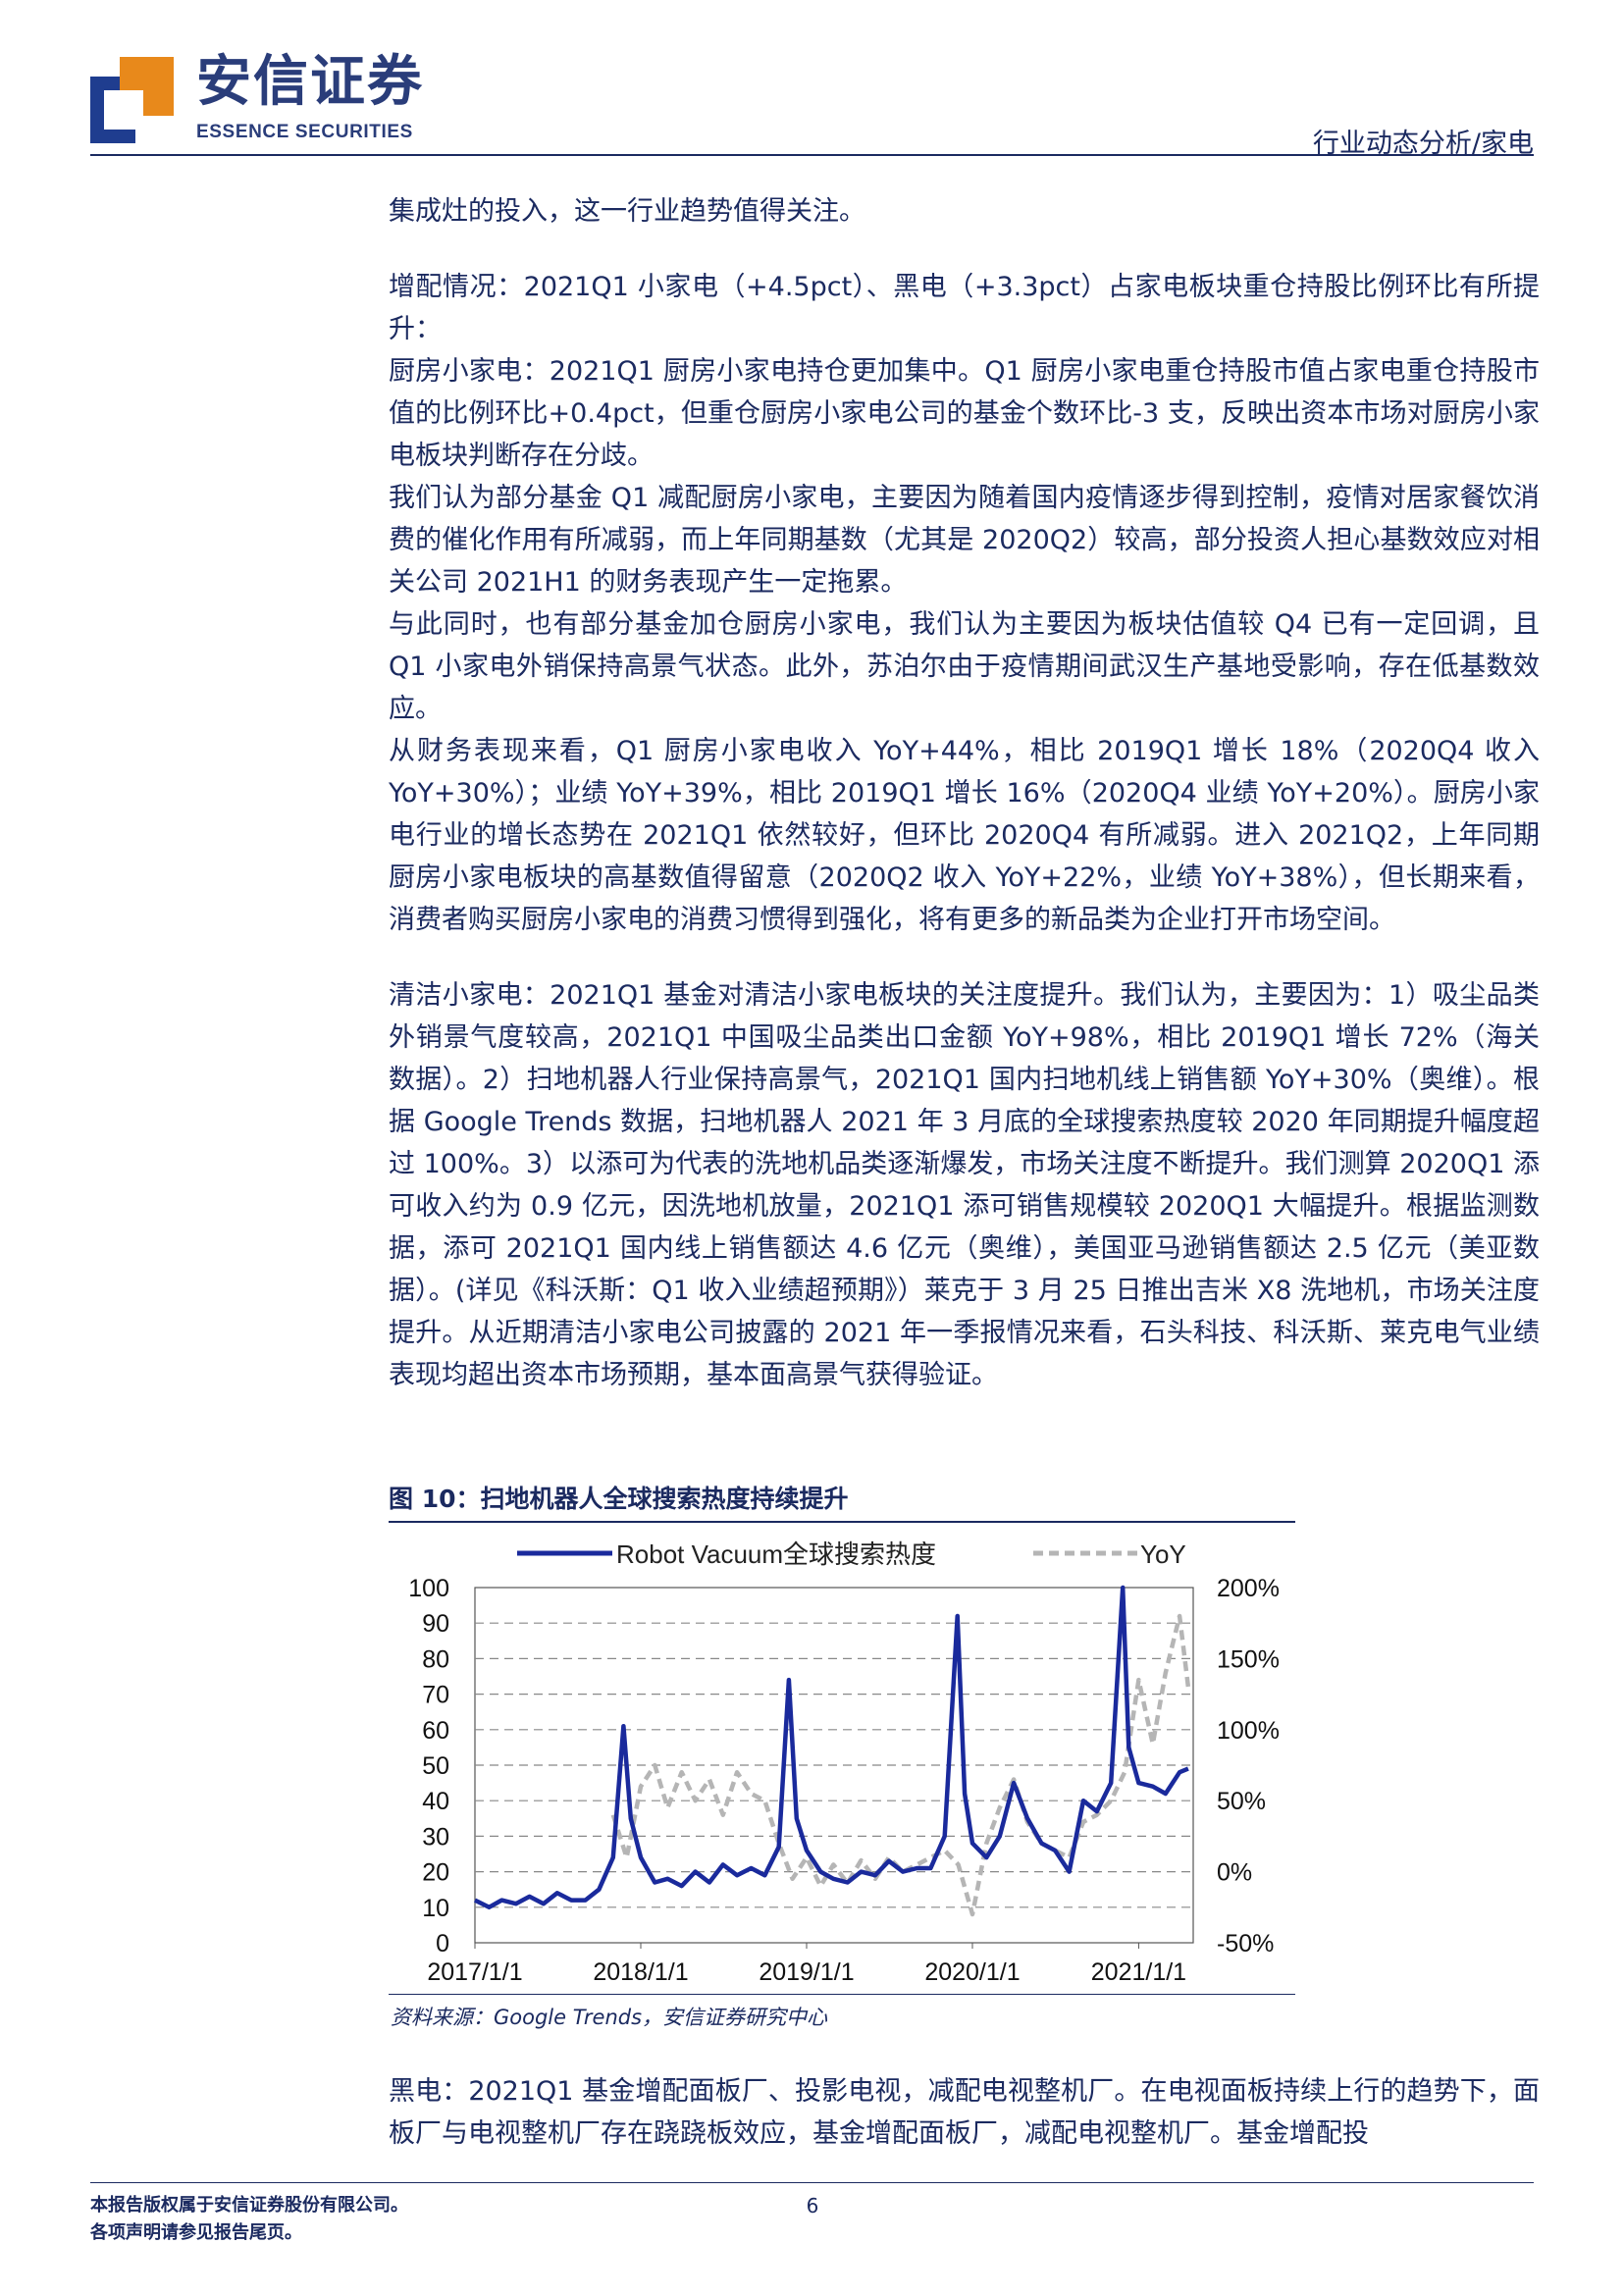 This screenshot has width=1624, height=2296. Describe the element at coordinates (1423, 144) in the screenshot. I see `report-category: 行业动态分析/家电` at that location.